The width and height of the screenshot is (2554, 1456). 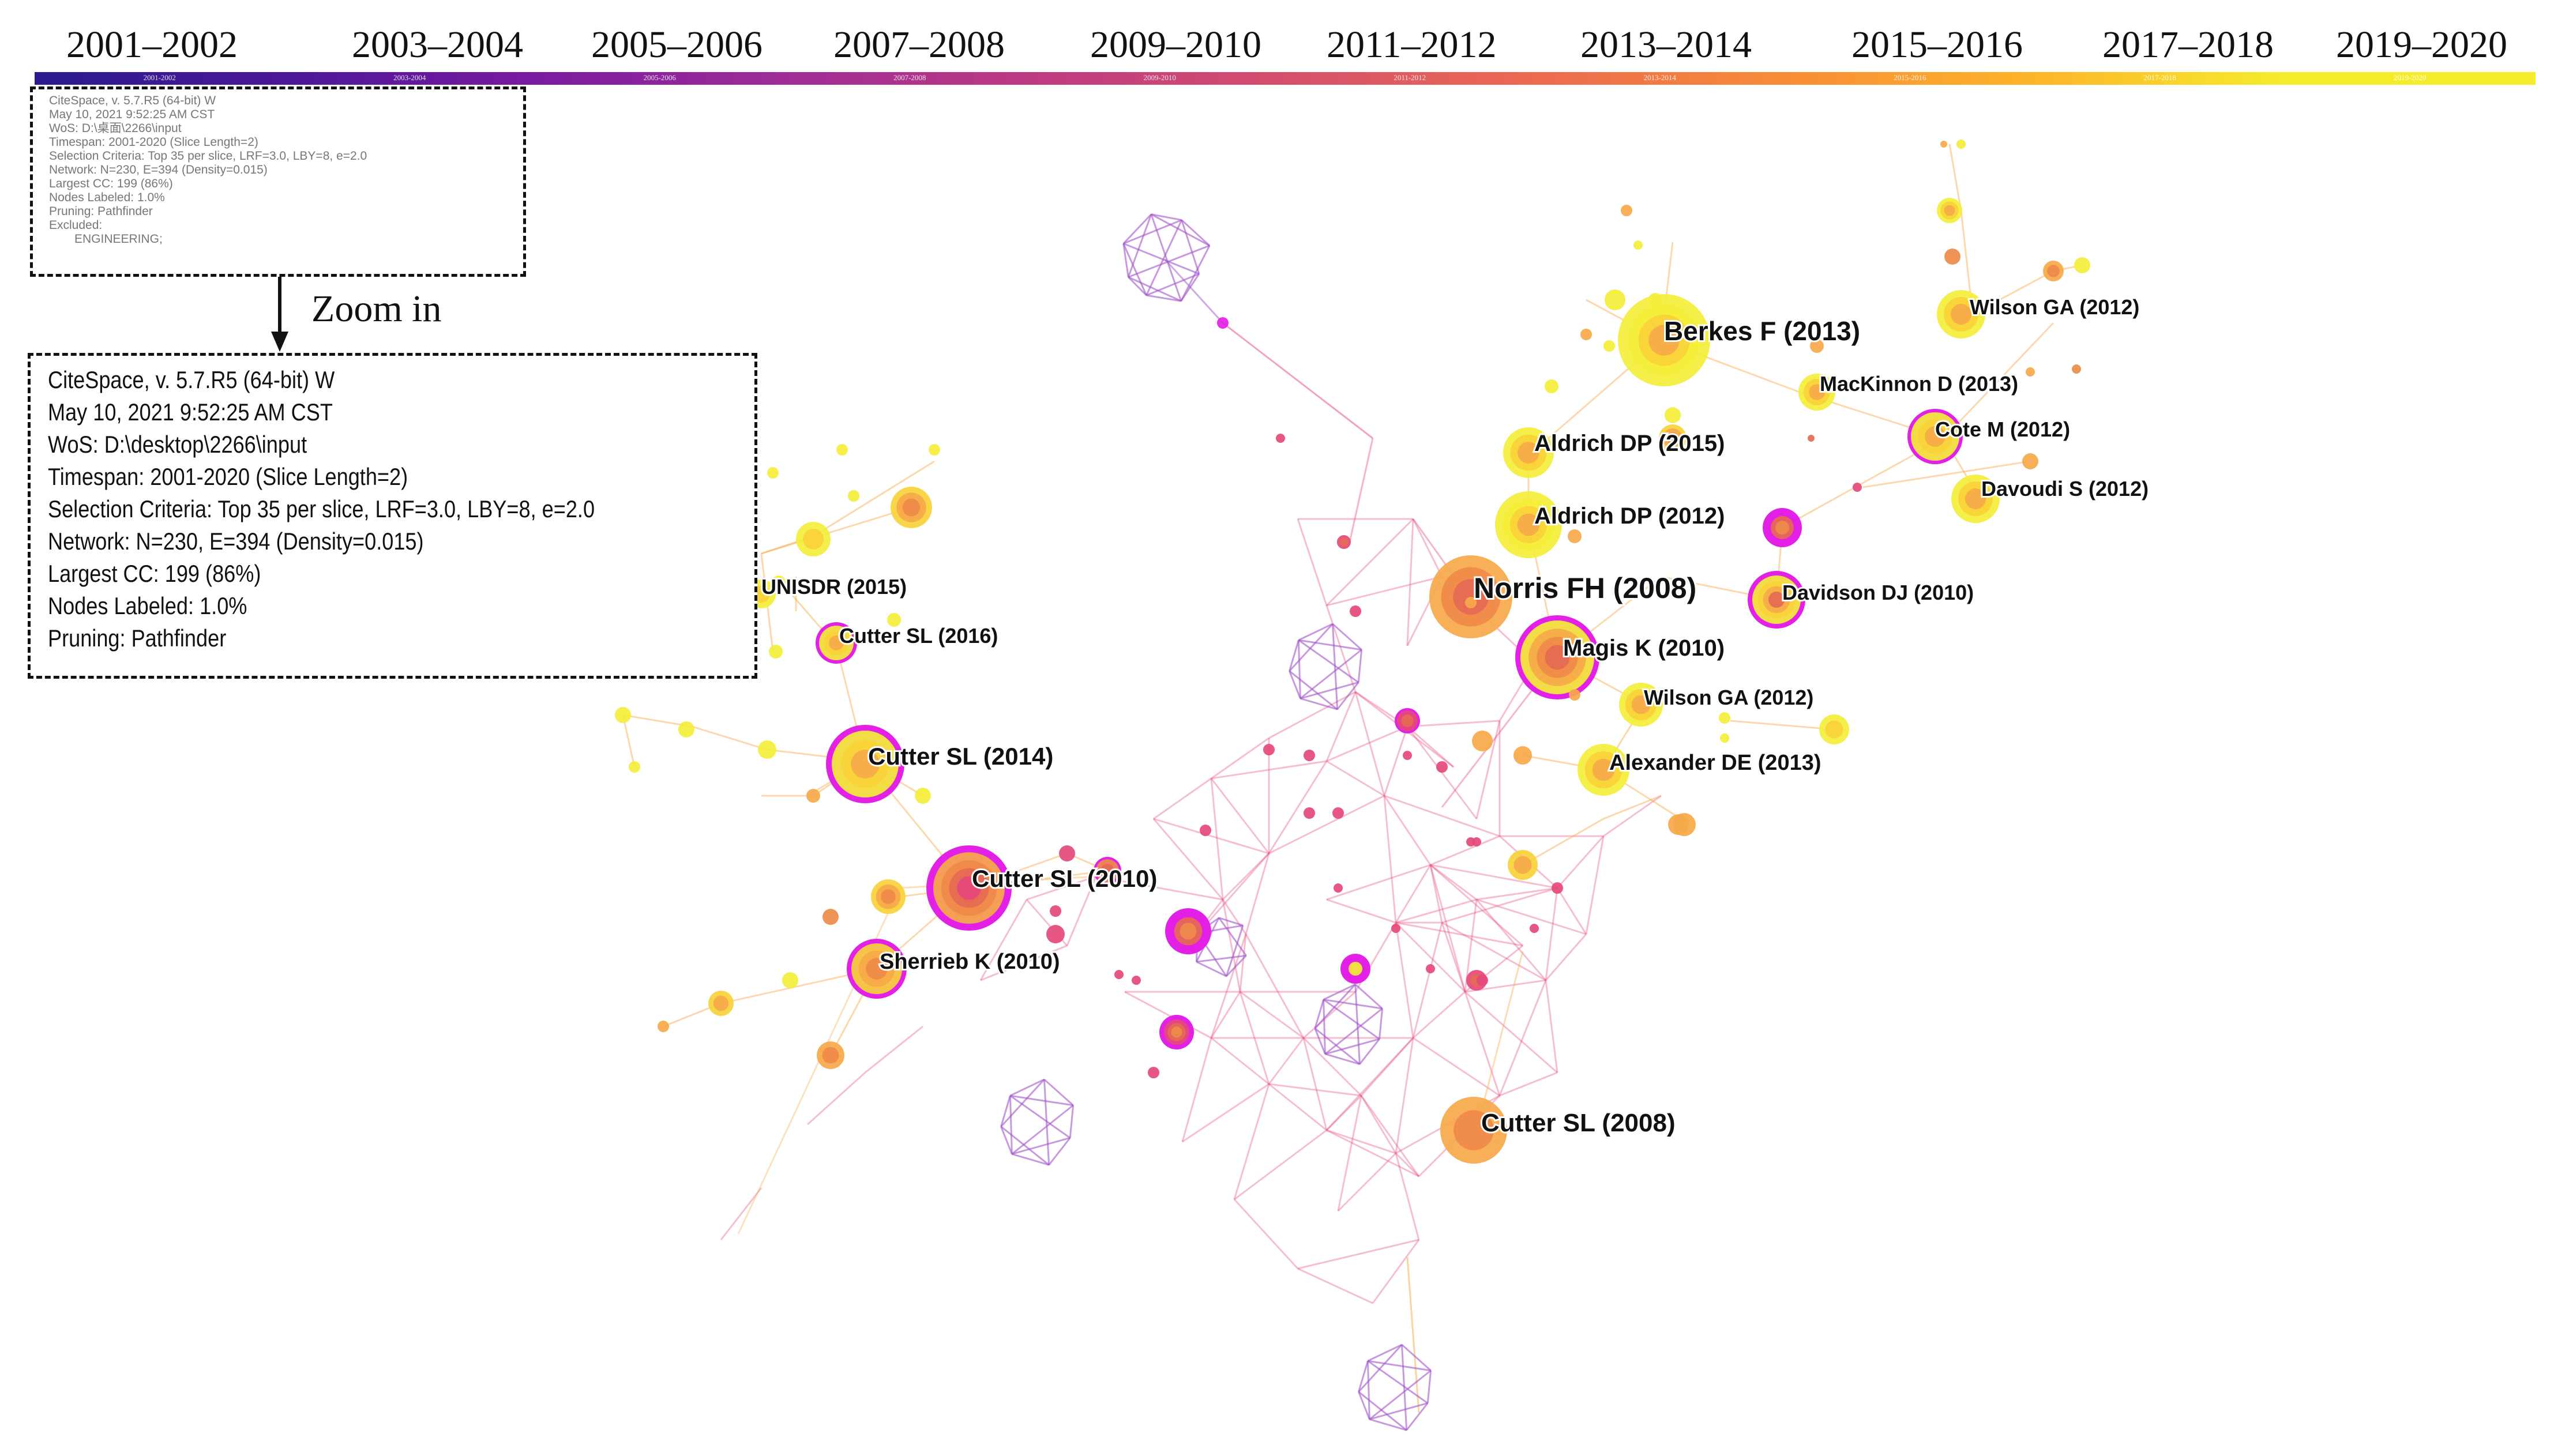 What do you see at coordinates (919, 45) in the screenshot?
I see `timeline-slice-label: 2007–2008` at bounding box center [919, 45].